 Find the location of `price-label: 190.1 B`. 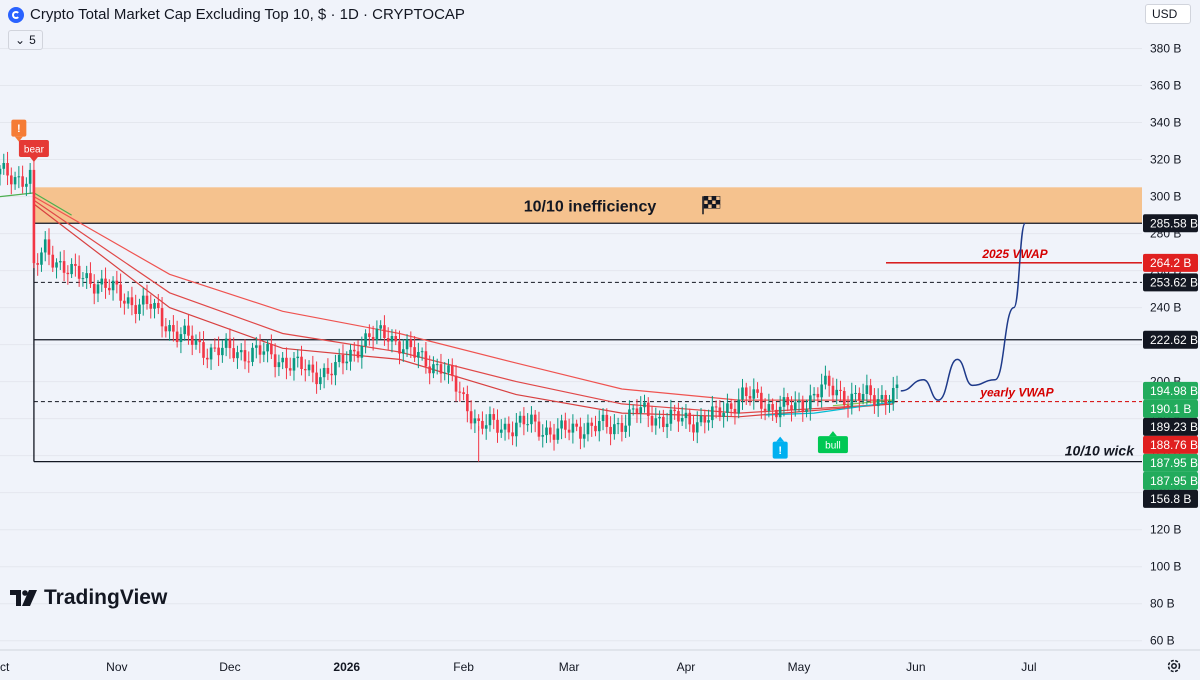

price-label: 190.1 B is located at coordinates (1170, 408).